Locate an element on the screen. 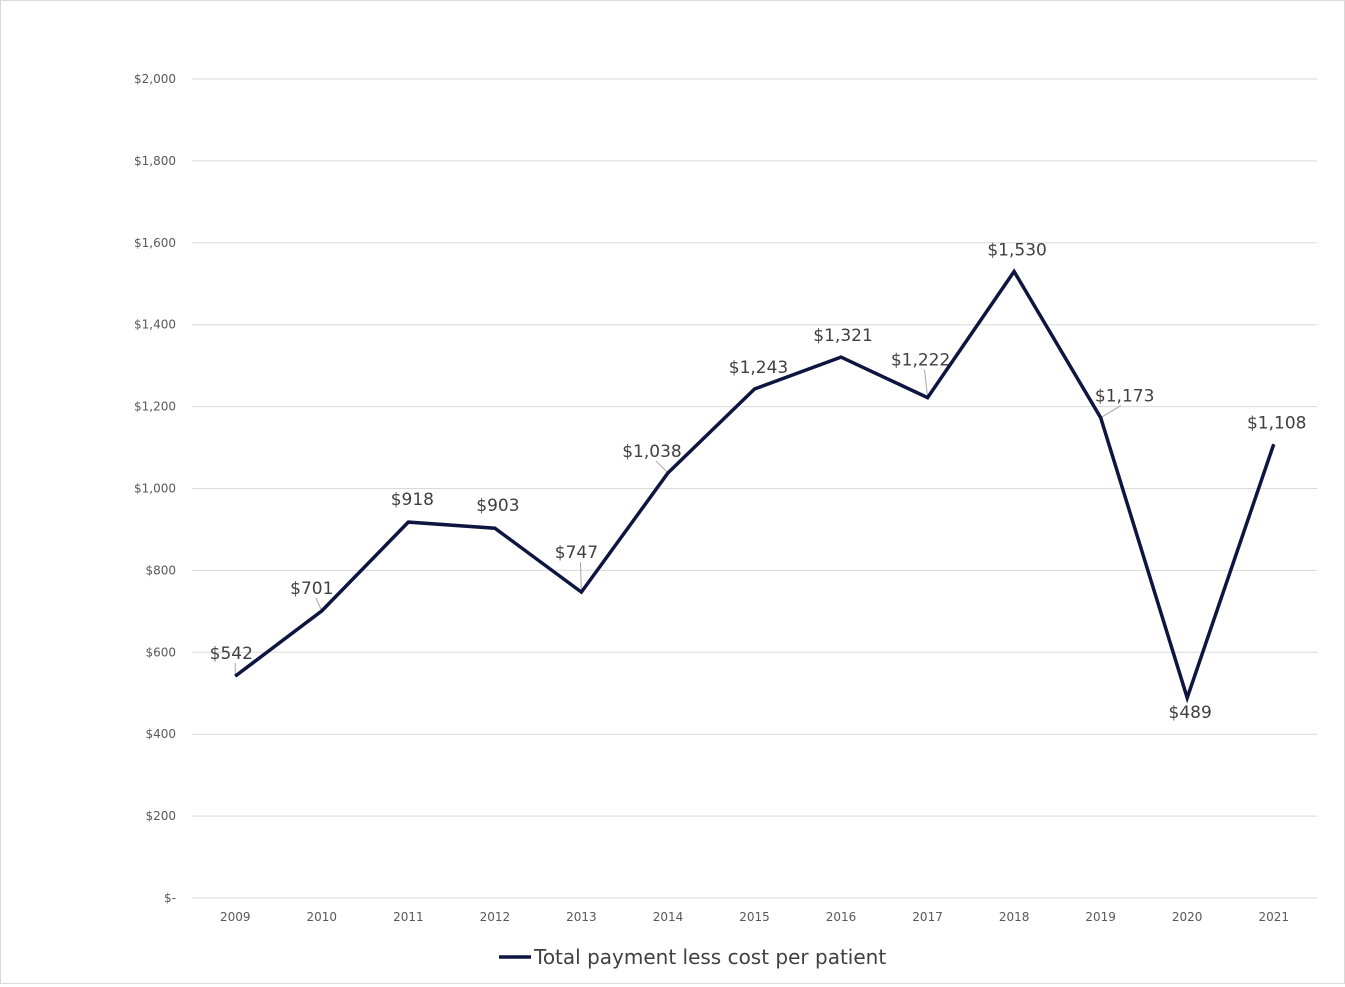 Image resolution: width=1345 pixels, height=987 pixels. data-label: $1,321 is located at coordinates (842, 336).